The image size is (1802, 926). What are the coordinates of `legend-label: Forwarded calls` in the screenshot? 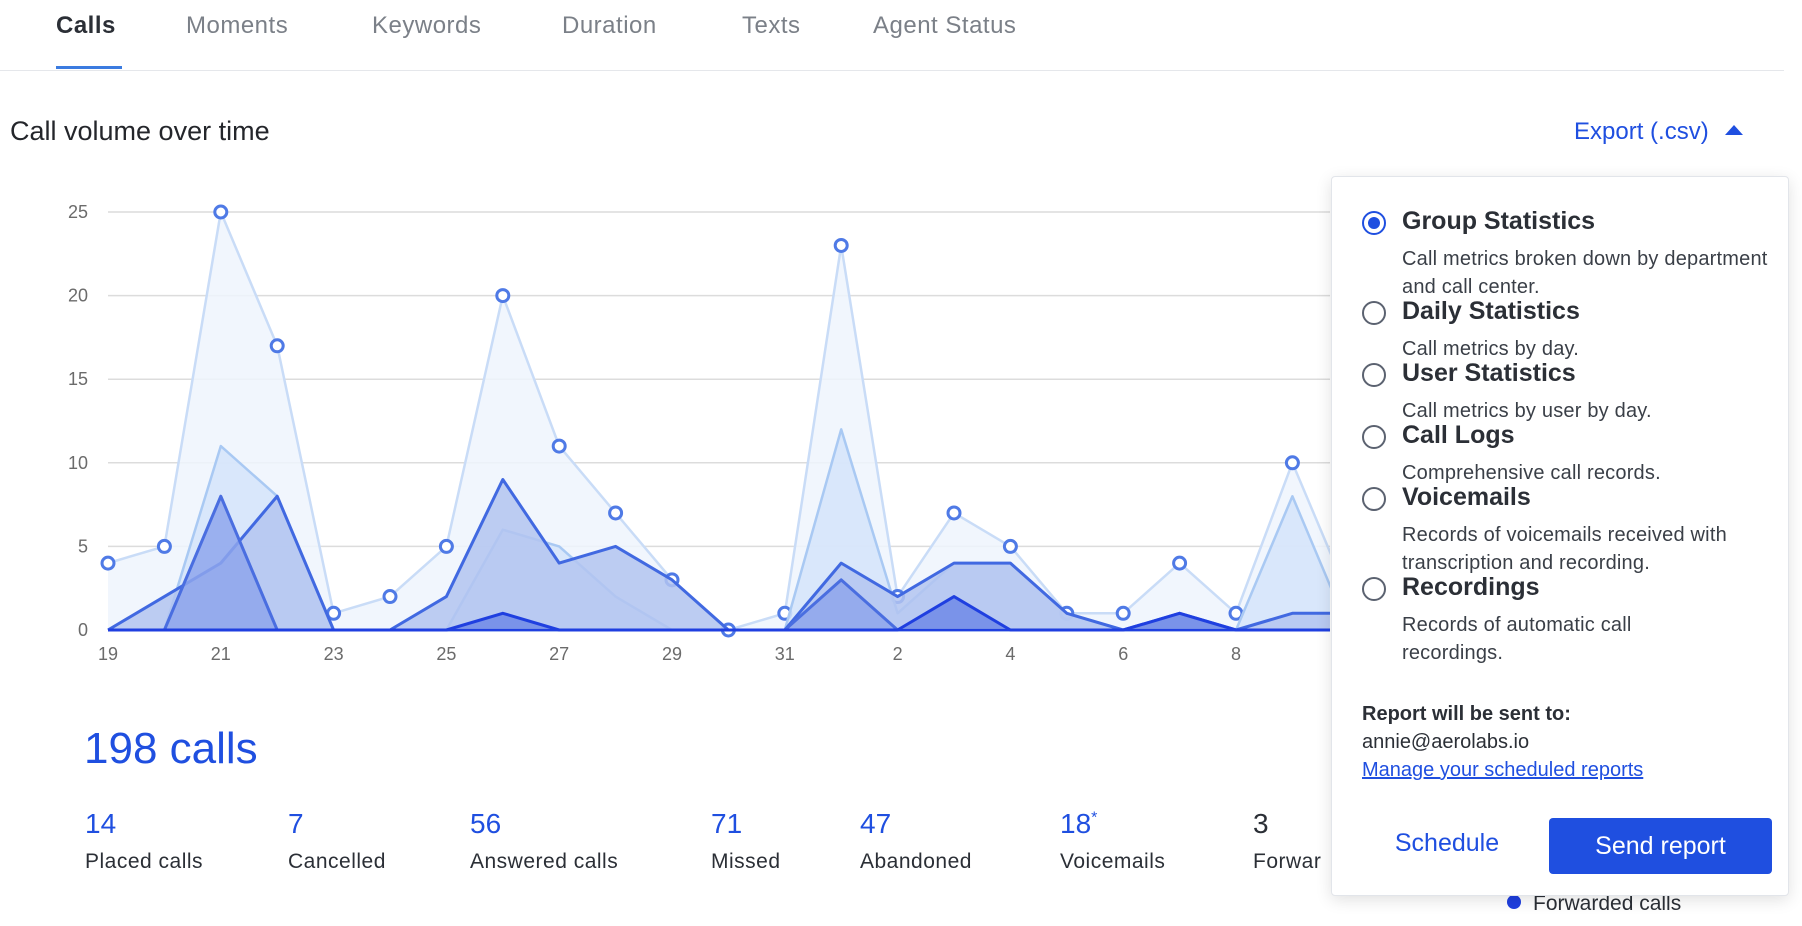 It's located at (1607, 903).